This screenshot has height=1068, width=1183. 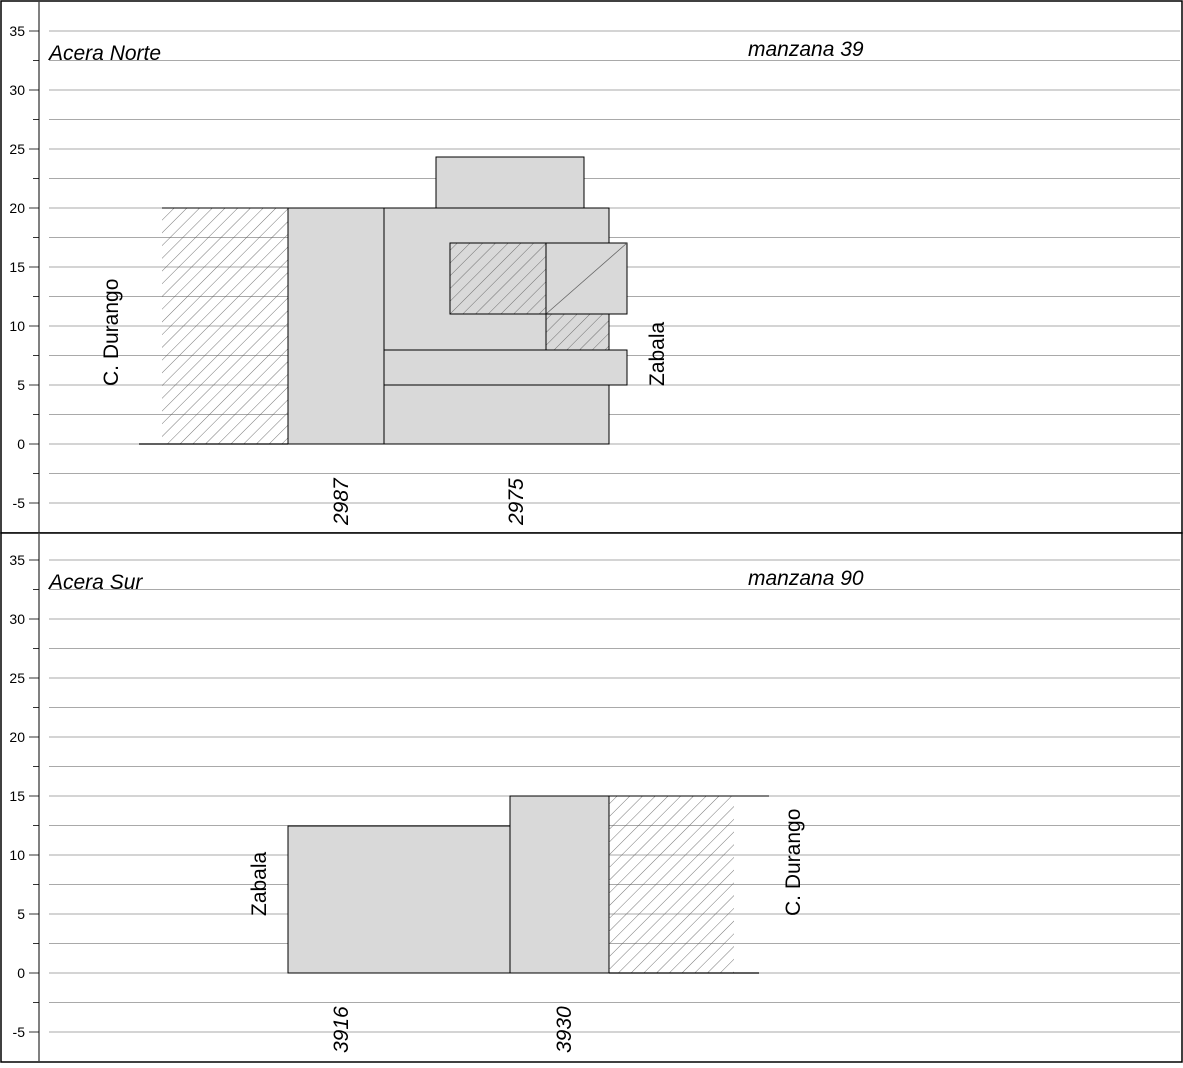 What do you see at coordinates (104, 53) in the screenshot?
I see `panel-title: Acera Norte` at bounding box center [104, 53].